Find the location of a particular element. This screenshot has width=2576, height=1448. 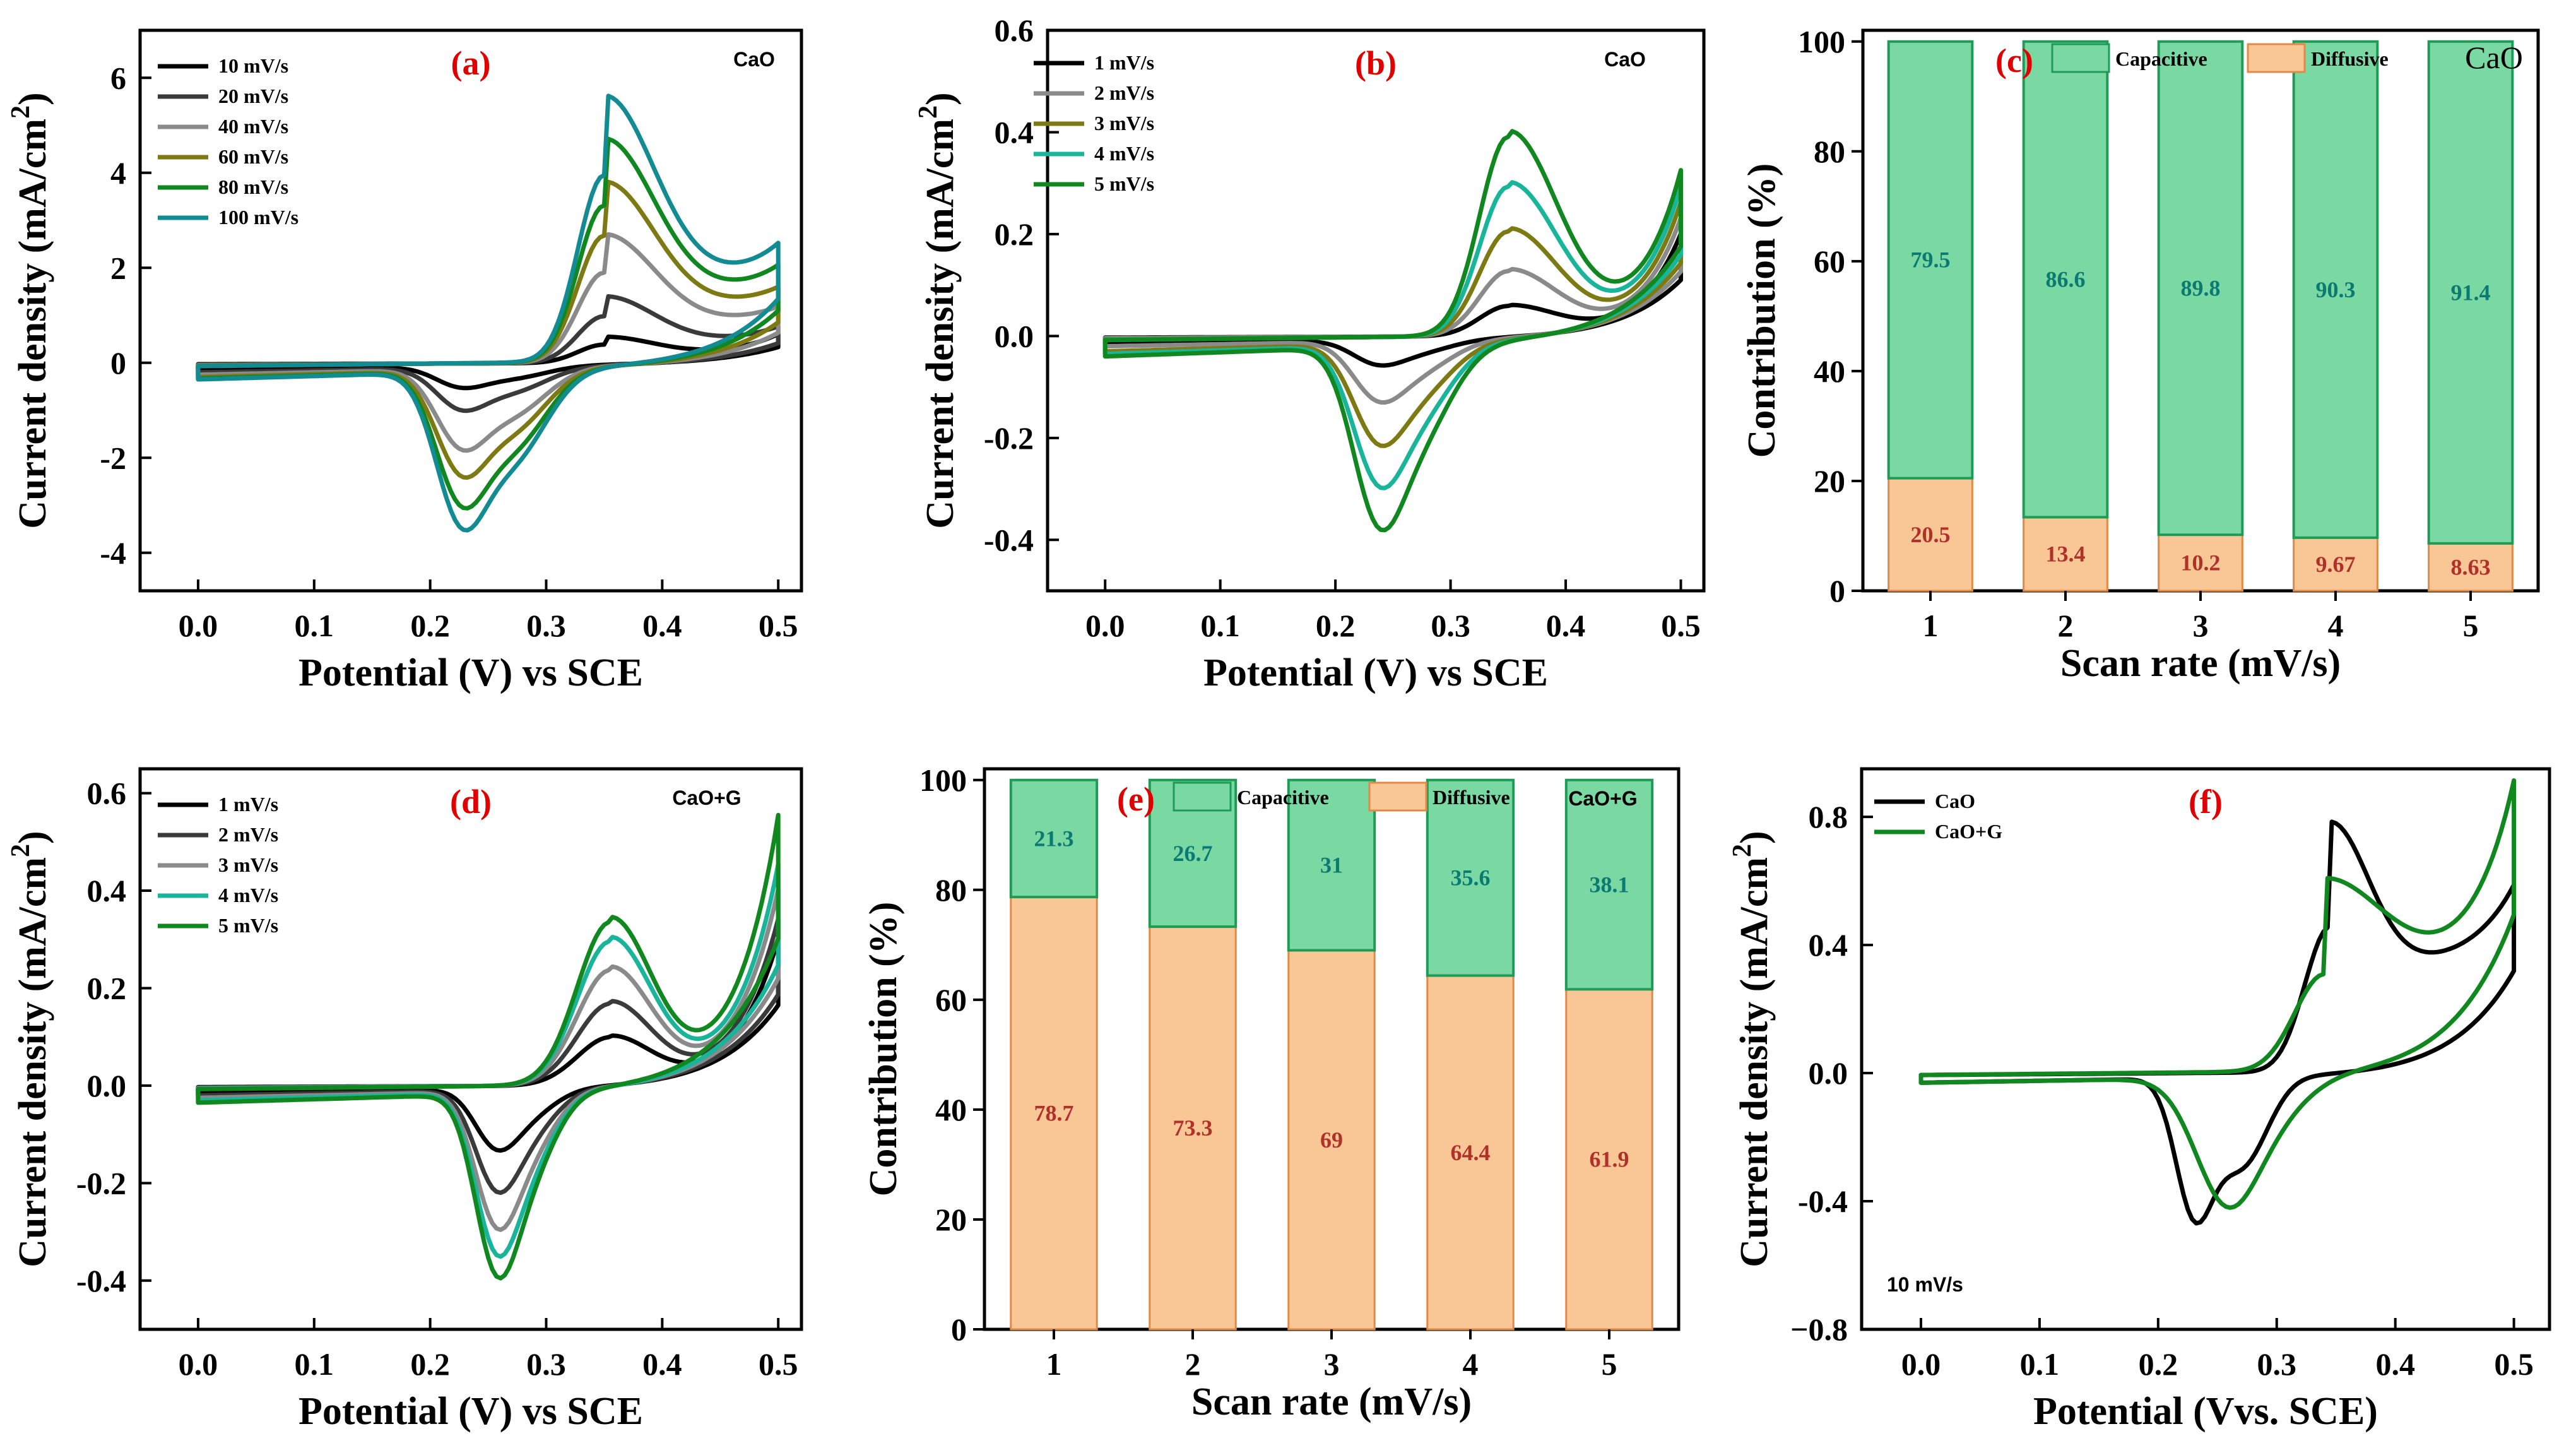

data-label-capacitive: 91.4 is located at coordinates (2471, 292).